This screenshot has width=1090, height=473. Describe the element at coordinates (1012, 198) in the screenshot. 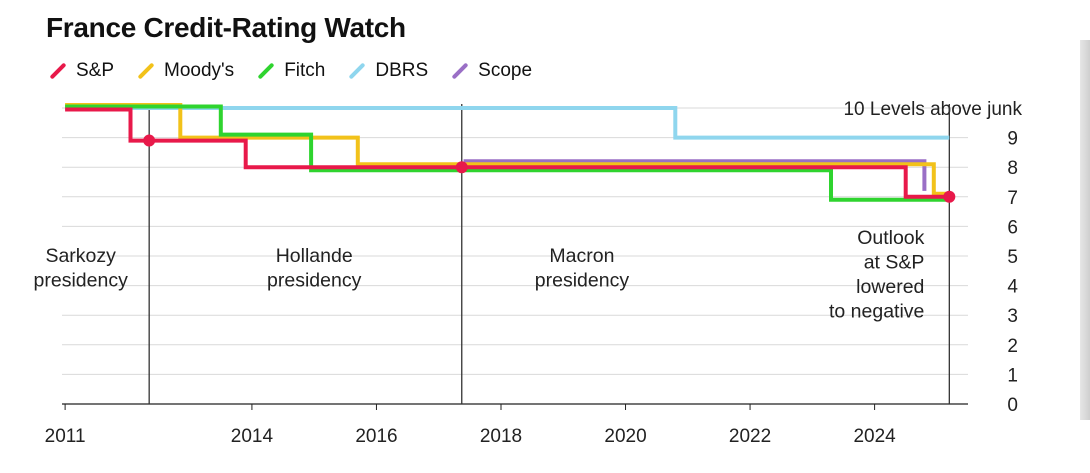

I see `y-tick-label: 7` at that location.